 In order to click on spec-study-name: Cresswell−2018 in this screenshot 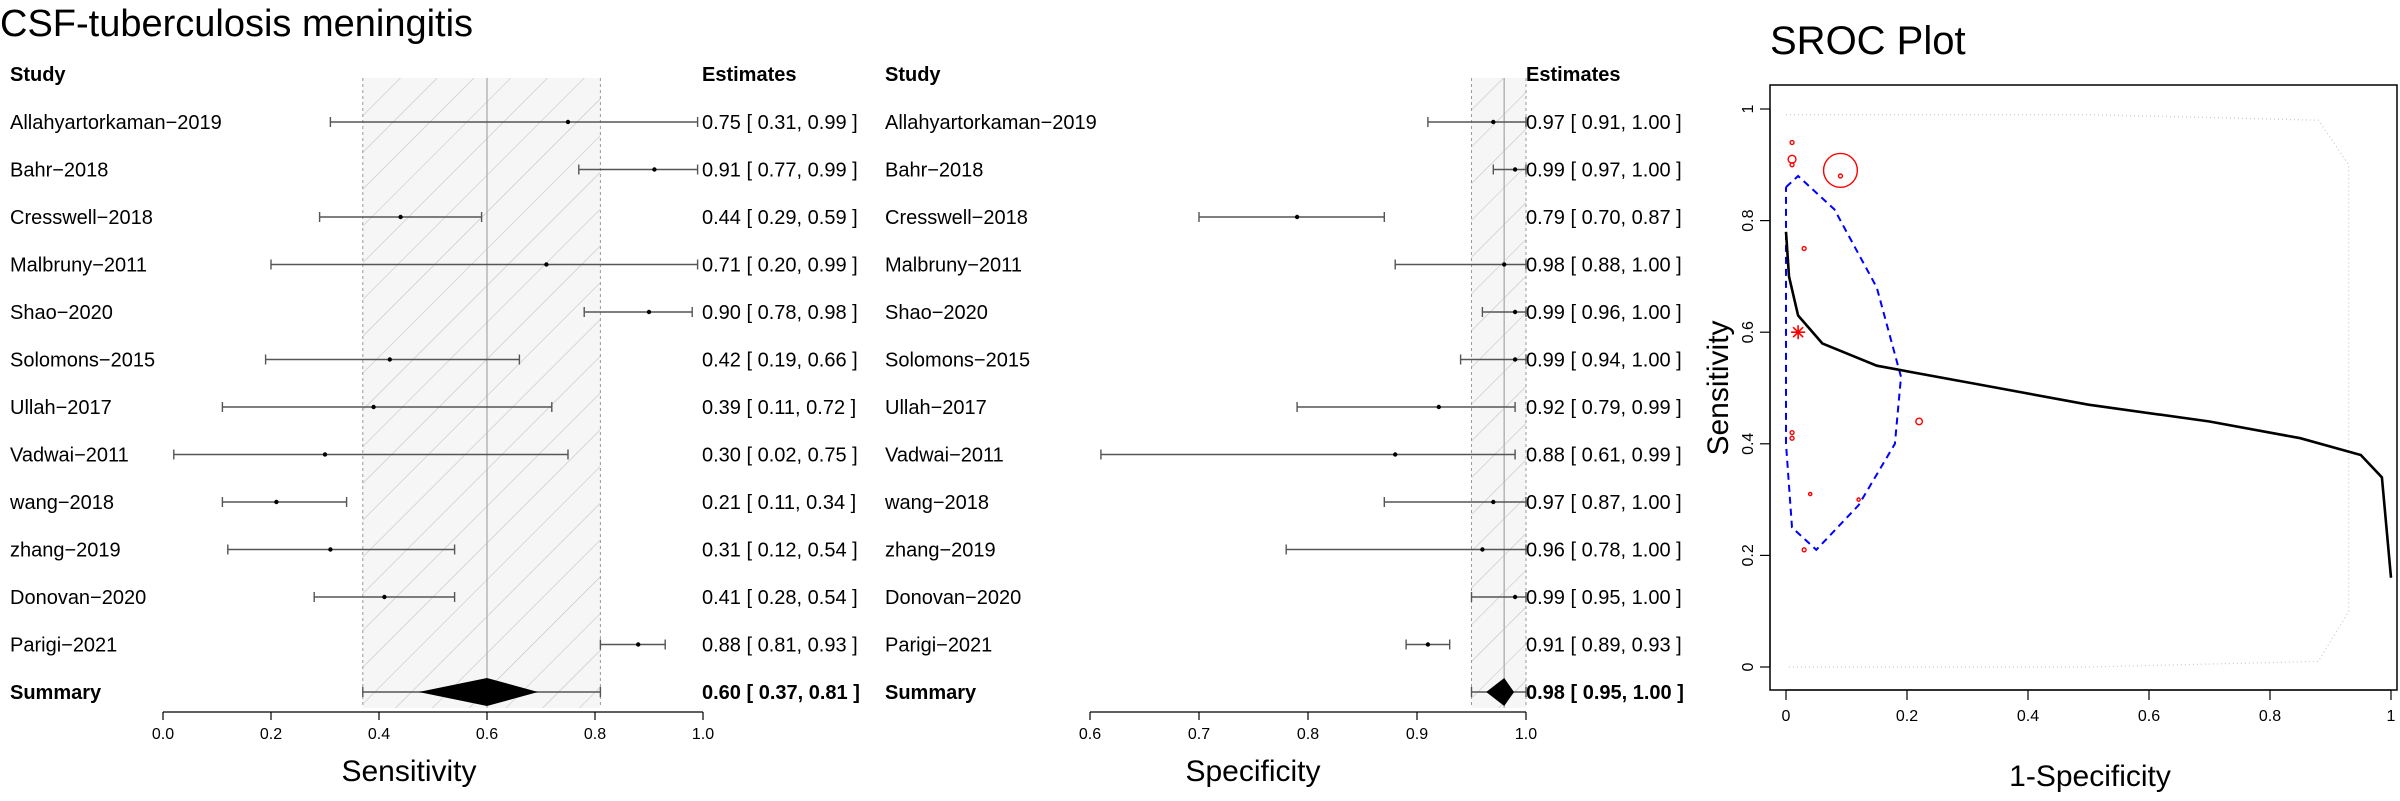, I will do `click(956, 218)`.